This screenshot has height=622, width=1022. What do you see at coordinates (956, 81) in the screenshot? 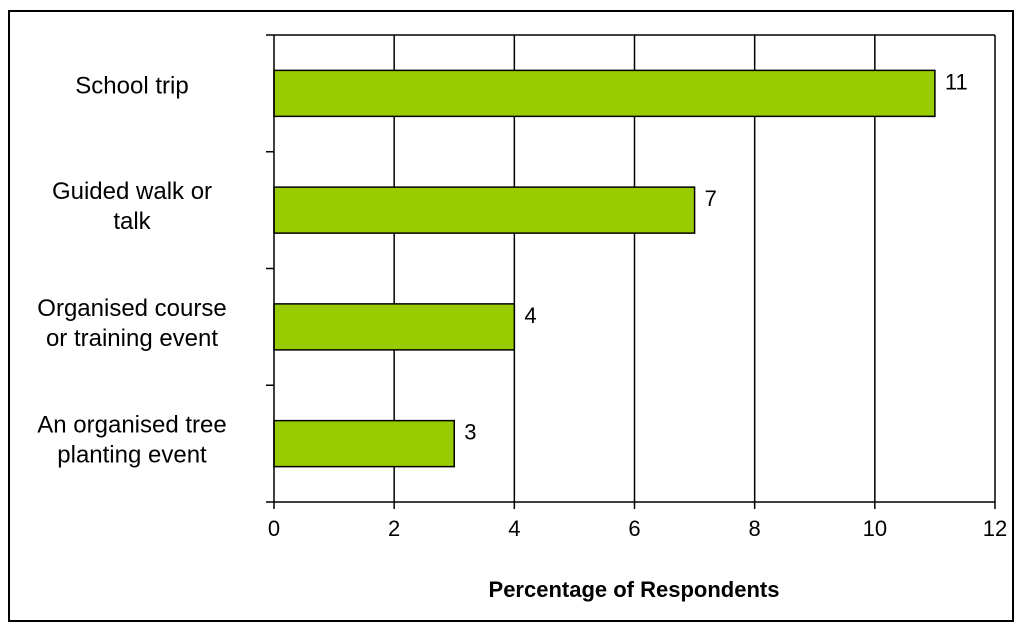
I see `data-label: 11` at bounding box center [956, 81].